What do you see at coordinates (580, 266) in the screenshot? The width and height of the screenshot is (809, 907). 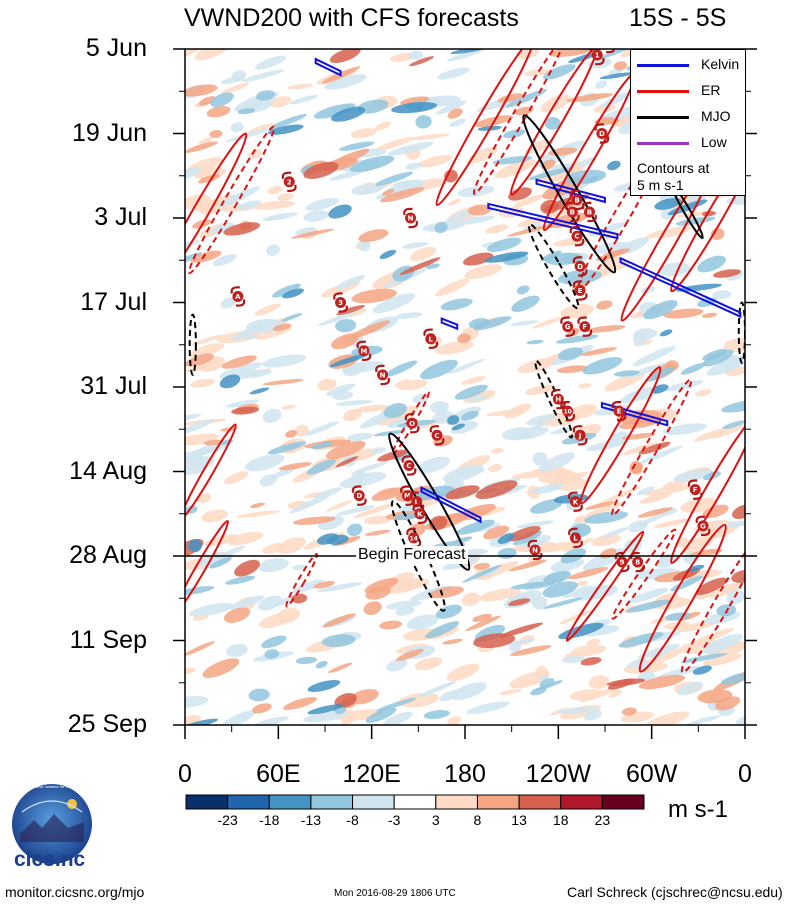 I see `storm-marker: D` at bounding box center [580, 266].